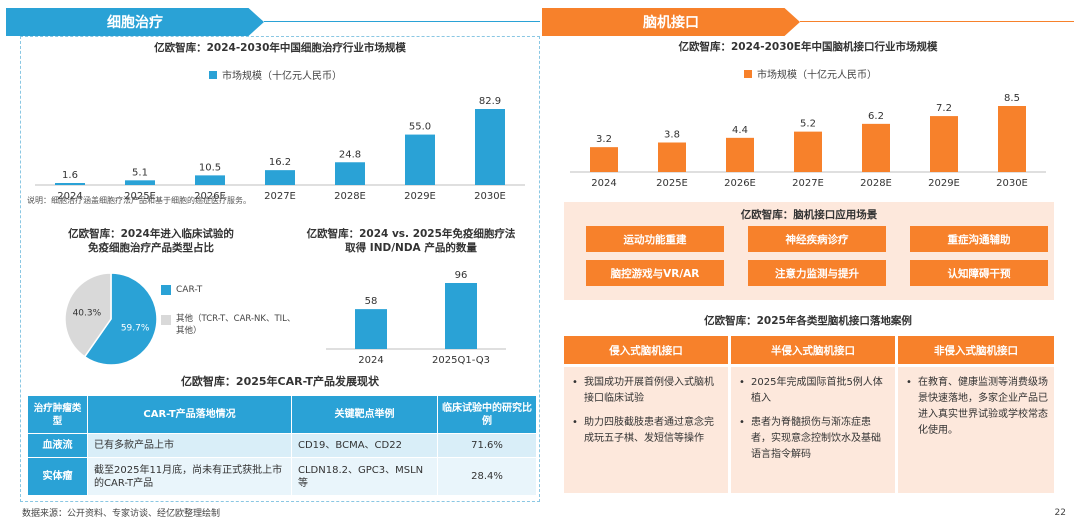  What do you see at coordinates (402, 21) in the screenshot?
I see `cell-therapy-tab-line` at bounding box center [402, 21].